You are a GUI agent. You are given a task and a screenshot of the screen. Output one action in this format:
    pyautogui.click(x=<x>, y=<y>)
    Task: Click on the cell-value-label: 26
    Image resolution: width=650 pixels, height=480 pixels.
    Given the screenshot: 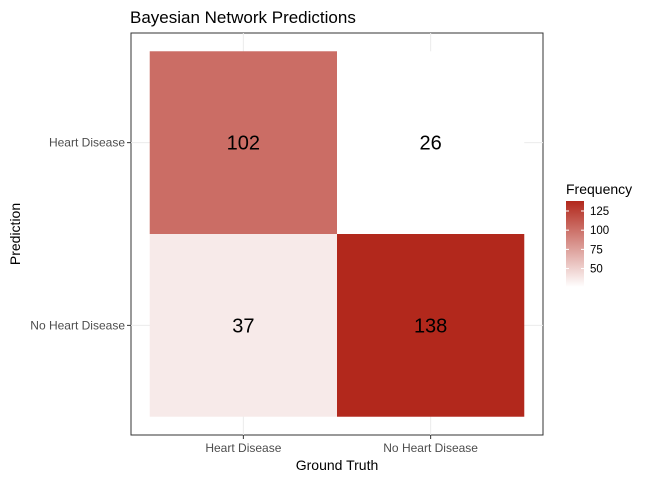 What is the action you would take?
    pyautogui.click(x=431, y=144)
    